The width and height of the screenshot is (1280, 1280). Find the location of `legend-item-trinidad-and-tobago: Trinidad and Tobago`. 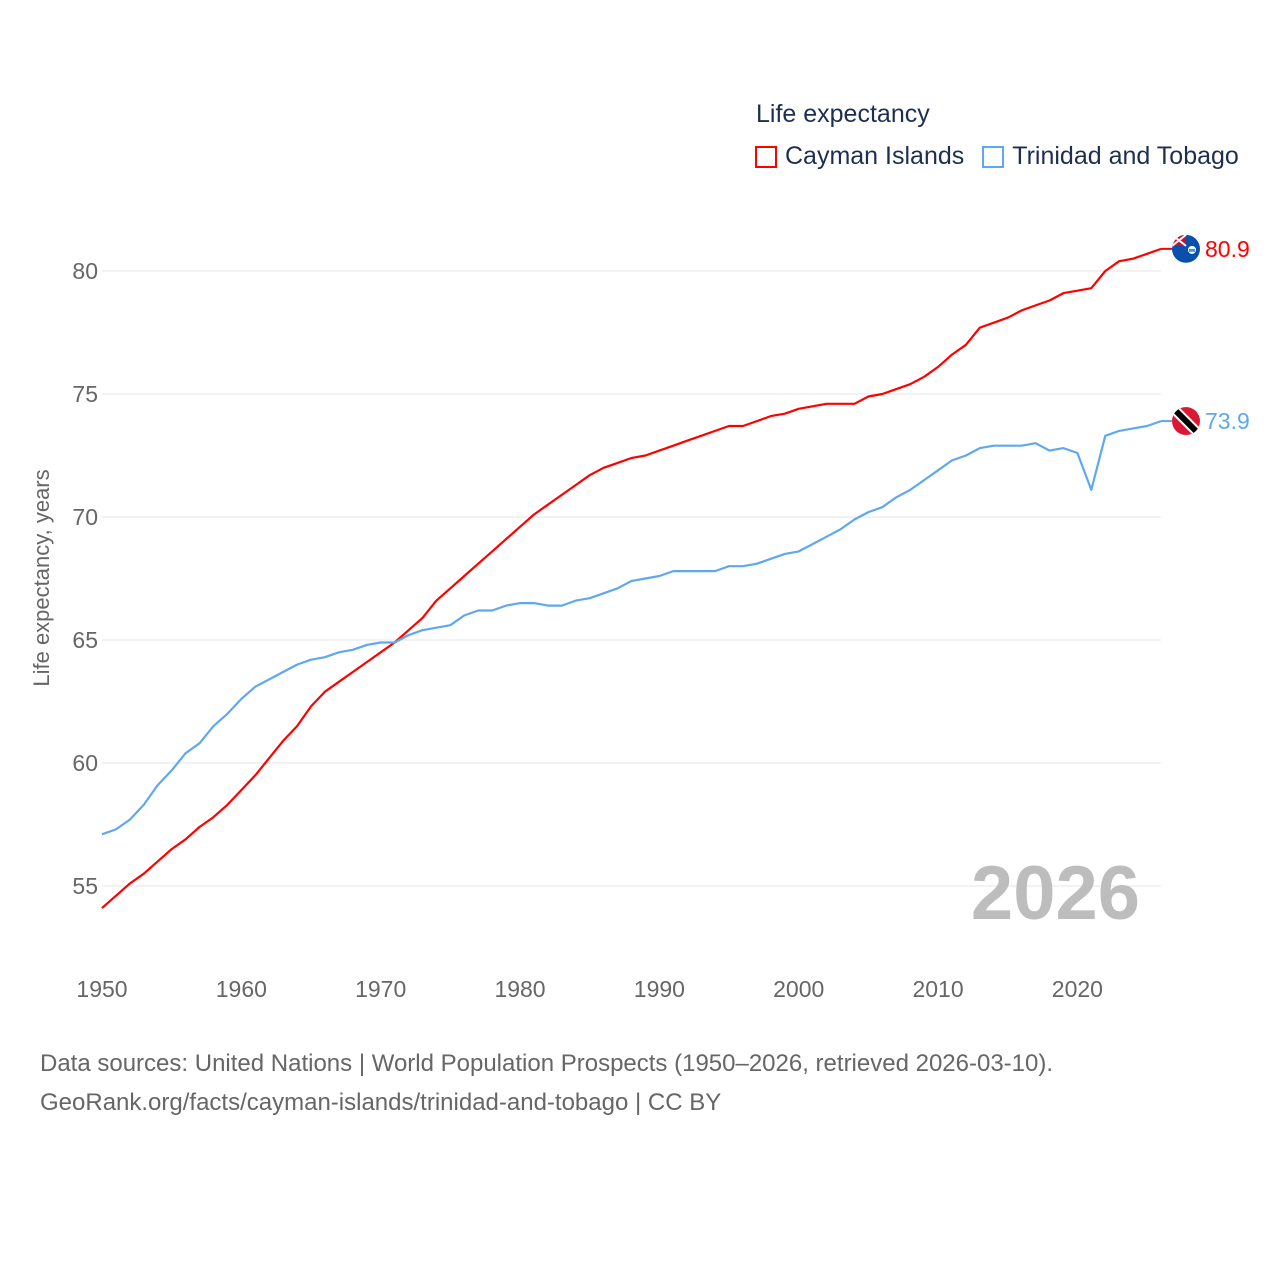

legend-item-trinidad-and-tobago: Trinidad and Tobago is located at coordinates (1110, 156).